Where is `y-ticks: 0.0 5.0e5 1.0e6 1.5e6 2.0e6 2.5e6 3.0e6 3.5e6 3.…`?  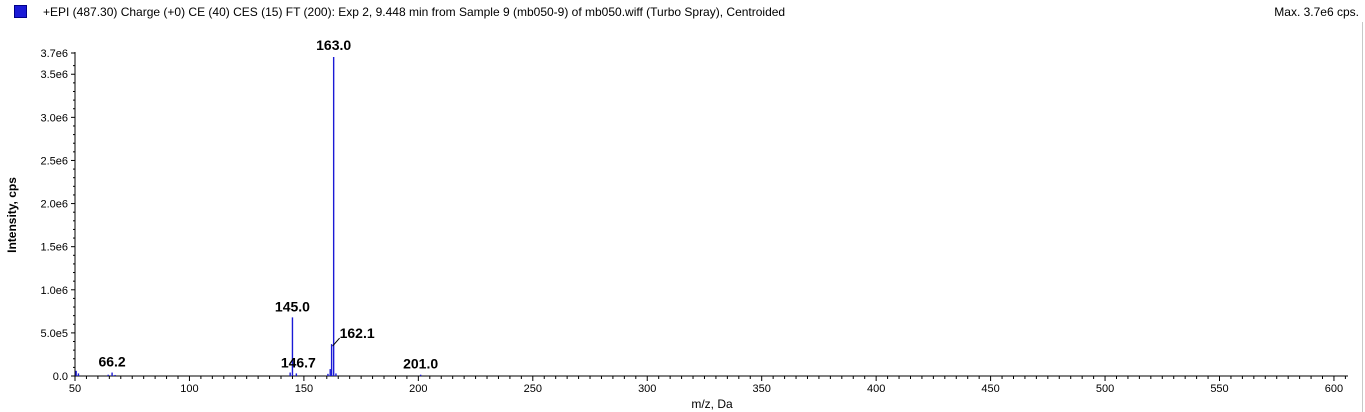 y-ticks: 0.0 5.0e5 1.0e6 1.5e6 2.0e6 2.5e6 3.0e6 3.5e6 3.… is located at coordinates (57, 215).